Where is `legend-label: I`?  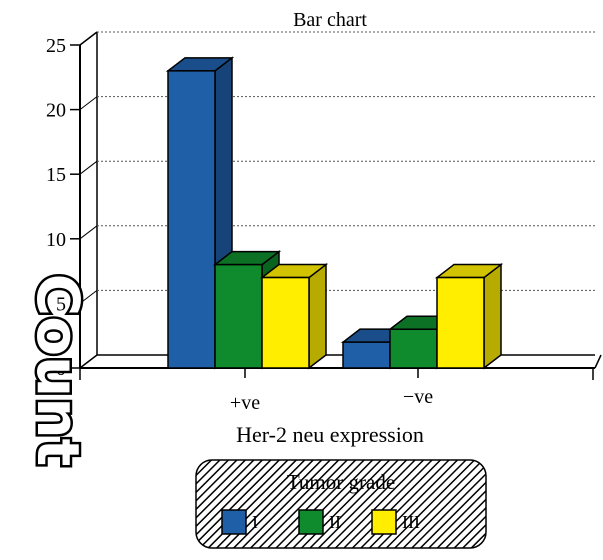 legend-label: I is located at coordinates (255, 522).